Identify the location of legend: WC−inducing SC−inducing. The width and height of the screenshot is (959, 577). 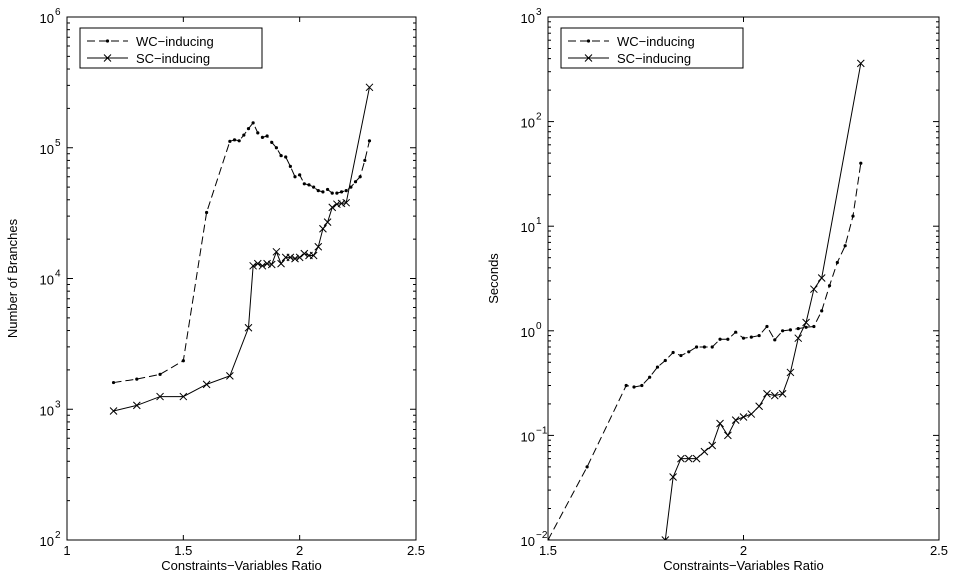
(171, 48).